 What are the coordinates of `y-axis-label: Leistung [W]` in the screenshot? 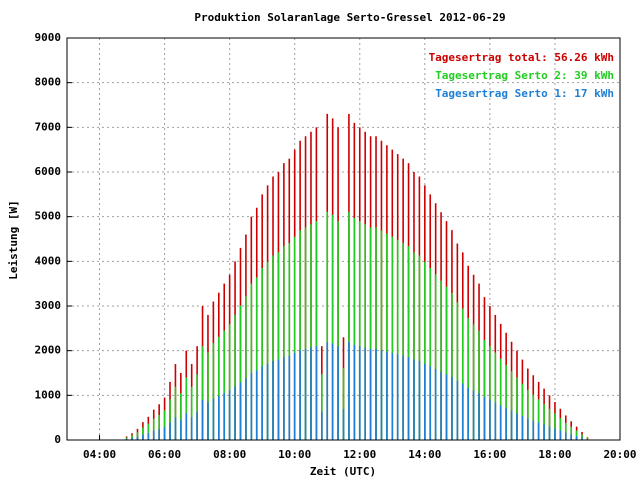 It's located at (13, 239).